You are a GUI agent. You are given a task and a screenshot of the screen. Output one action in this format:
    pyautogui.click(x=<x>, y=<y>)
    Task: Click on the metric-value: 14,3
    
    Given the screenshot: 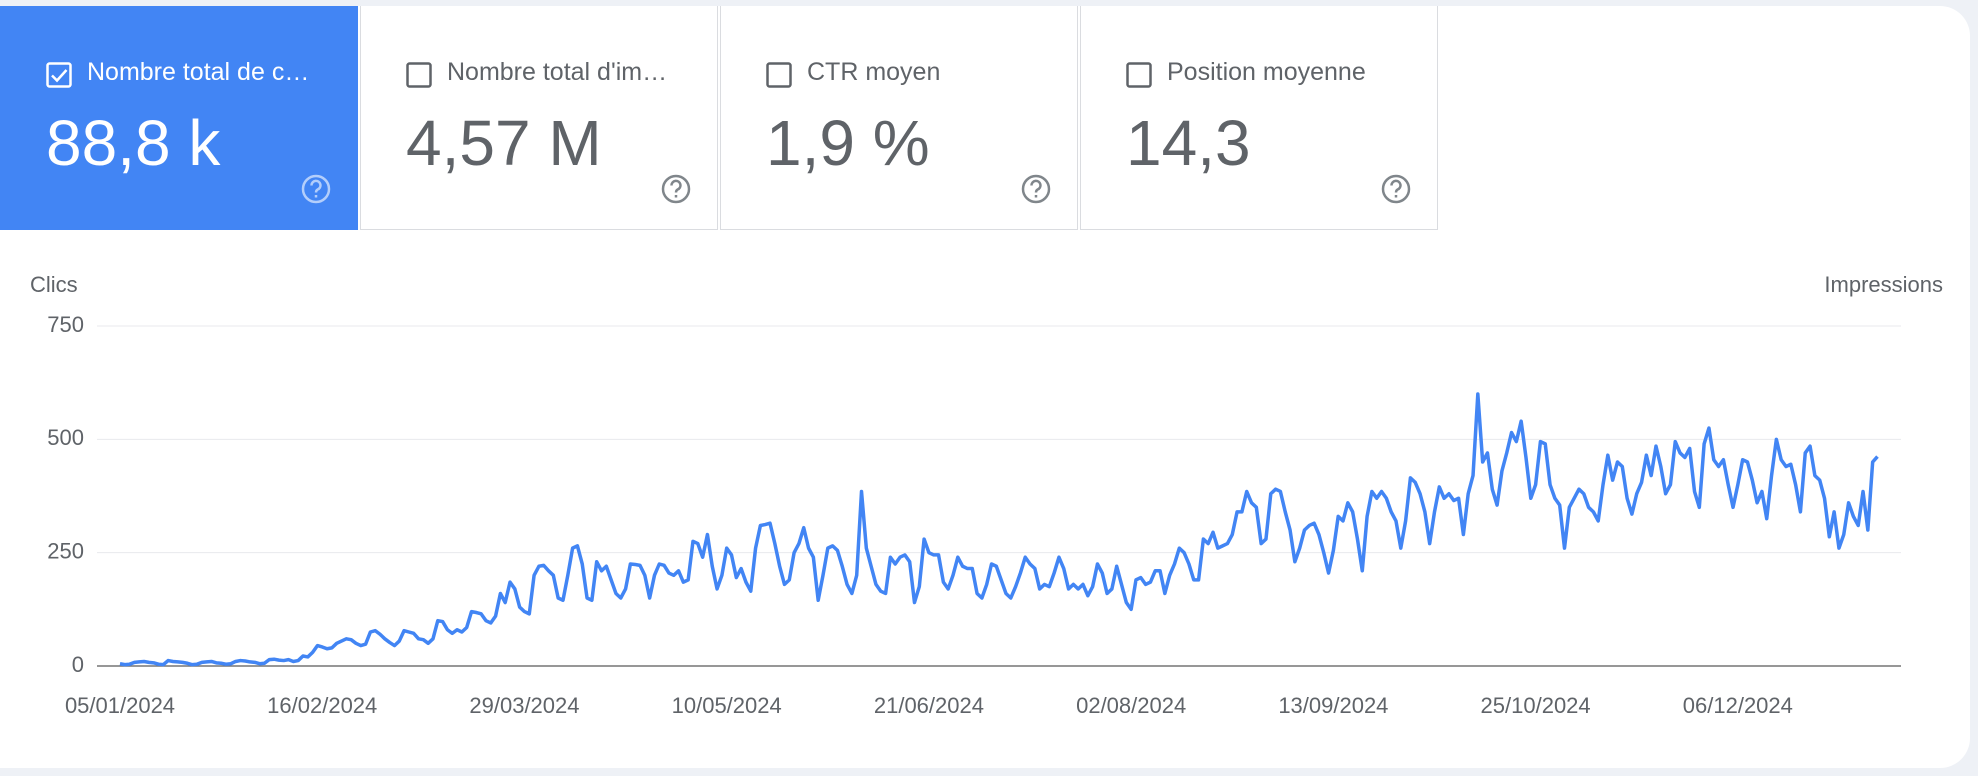 What is the action you would take?
    pyautogui.click(x=1188, y=143)
    